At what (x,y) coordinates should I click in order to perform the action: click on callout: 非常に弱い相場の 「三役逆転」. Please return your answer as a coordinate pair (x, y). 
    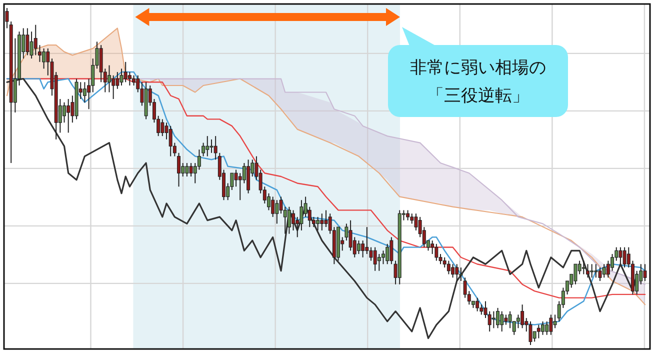
    Looking at the image, I should click on (478, 72).